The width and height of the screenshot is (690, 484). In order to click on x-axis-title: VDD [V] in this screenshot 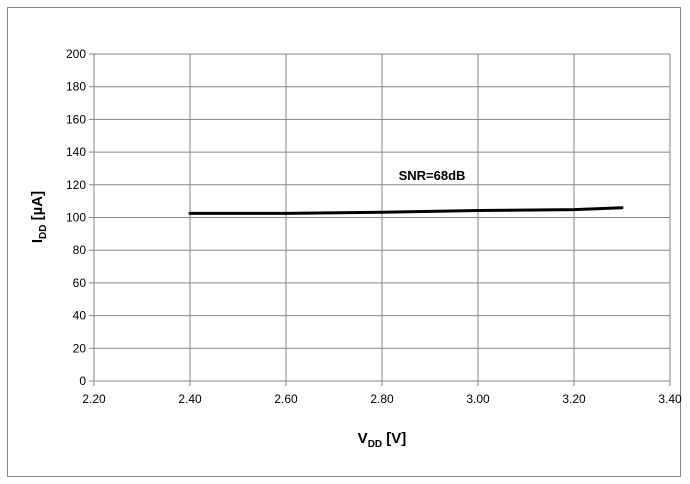, I will do `click(382, 440)`.